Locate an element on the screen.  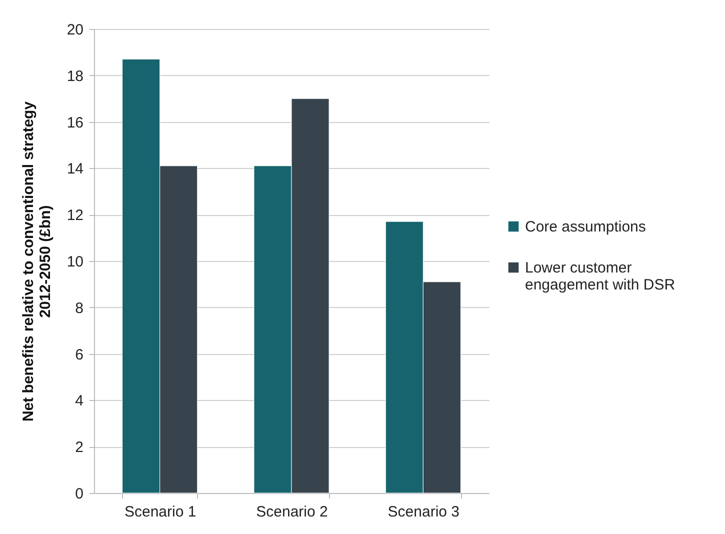
y-tick-label: 18 is located at coordinates (75, 76).